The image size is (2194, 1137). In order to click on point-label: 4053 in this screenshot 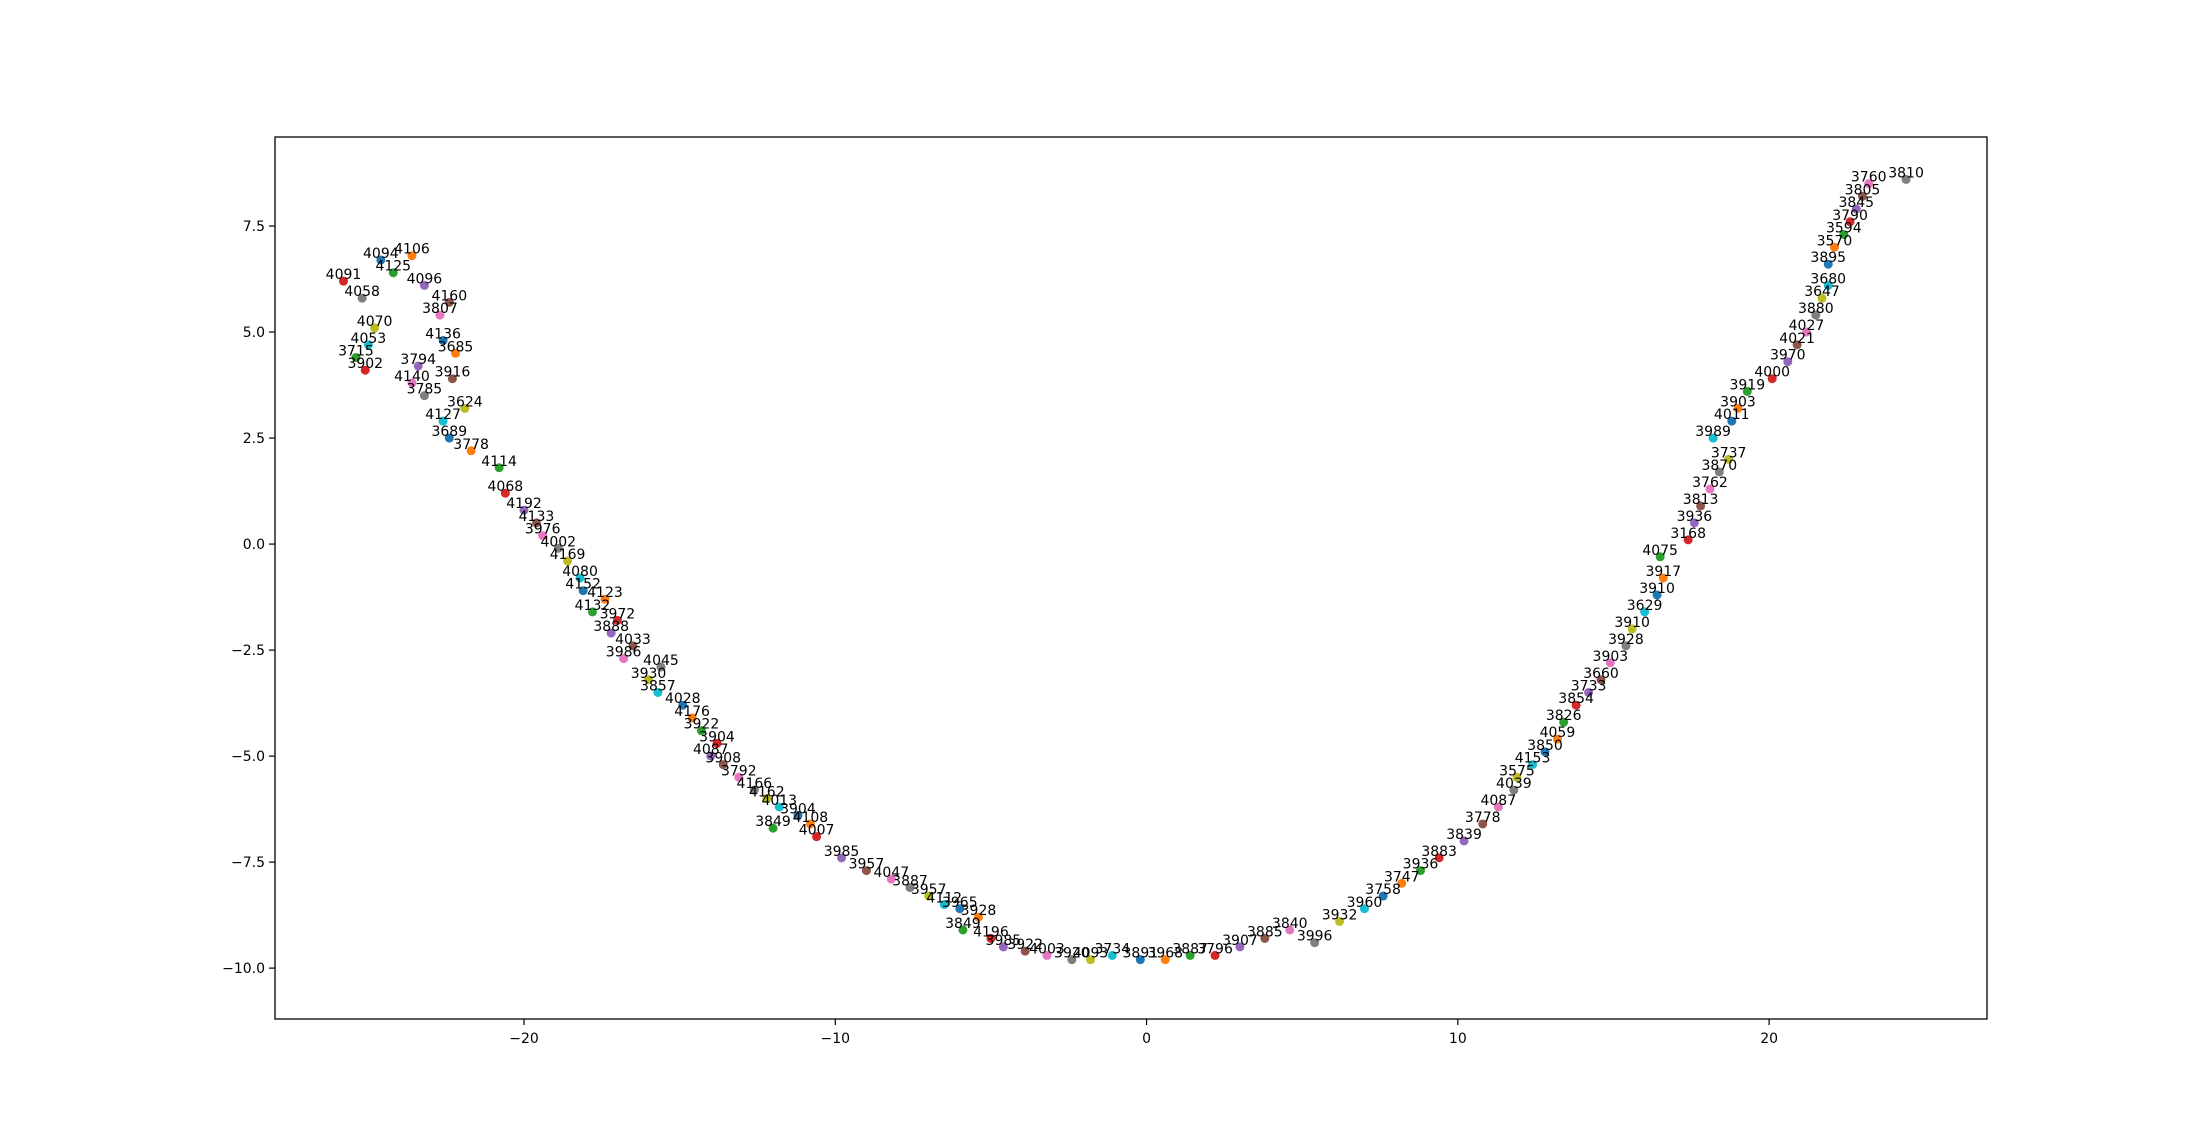, I will do `click(369, 339)`.